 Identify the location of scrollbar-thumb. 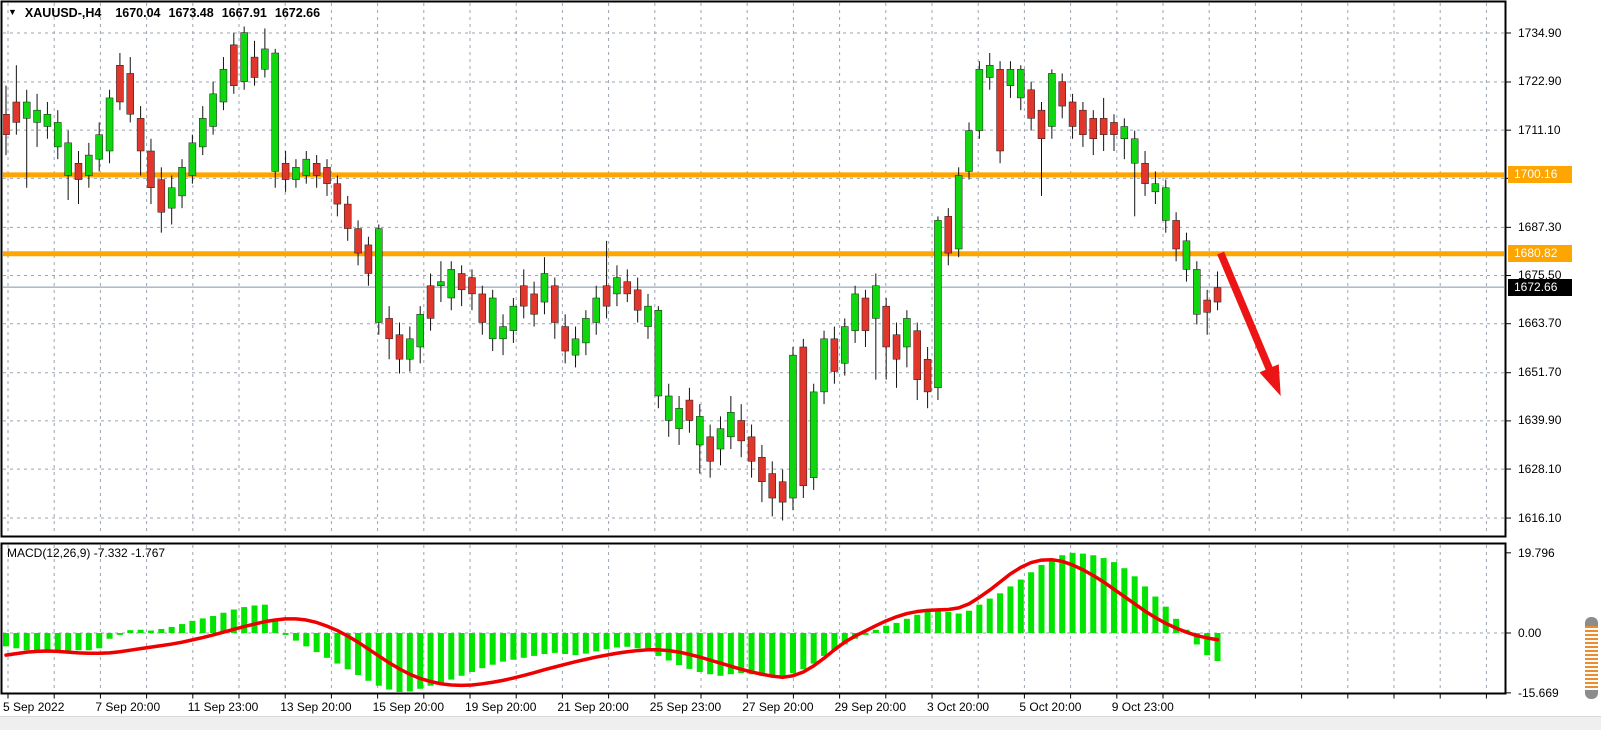
(1591, 658).